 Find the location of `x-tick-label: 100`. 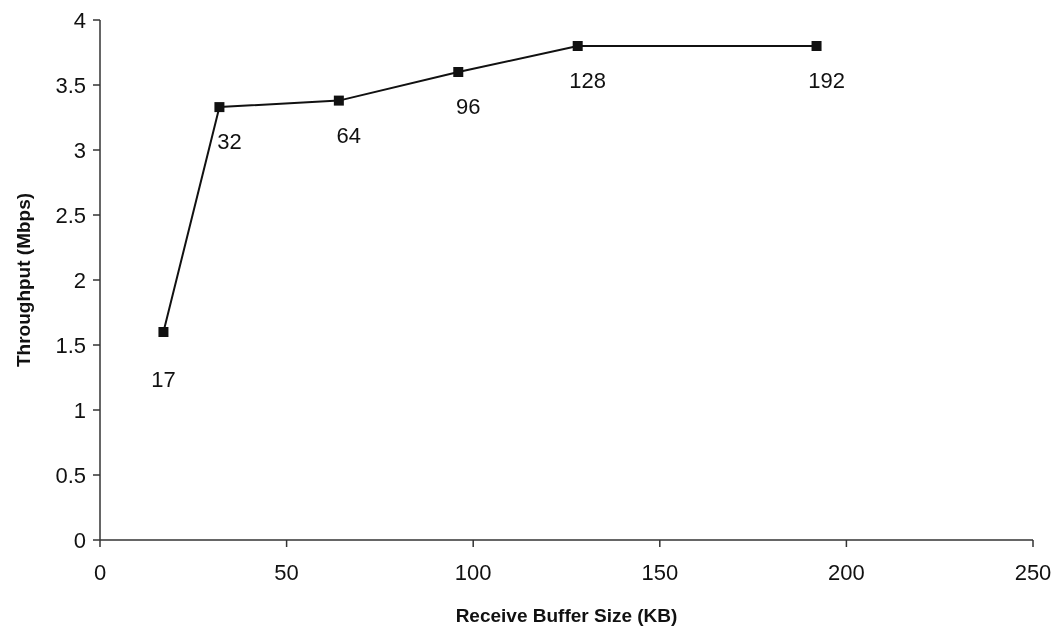

x-tick-label: 100 is located at coordinates (473, 572).